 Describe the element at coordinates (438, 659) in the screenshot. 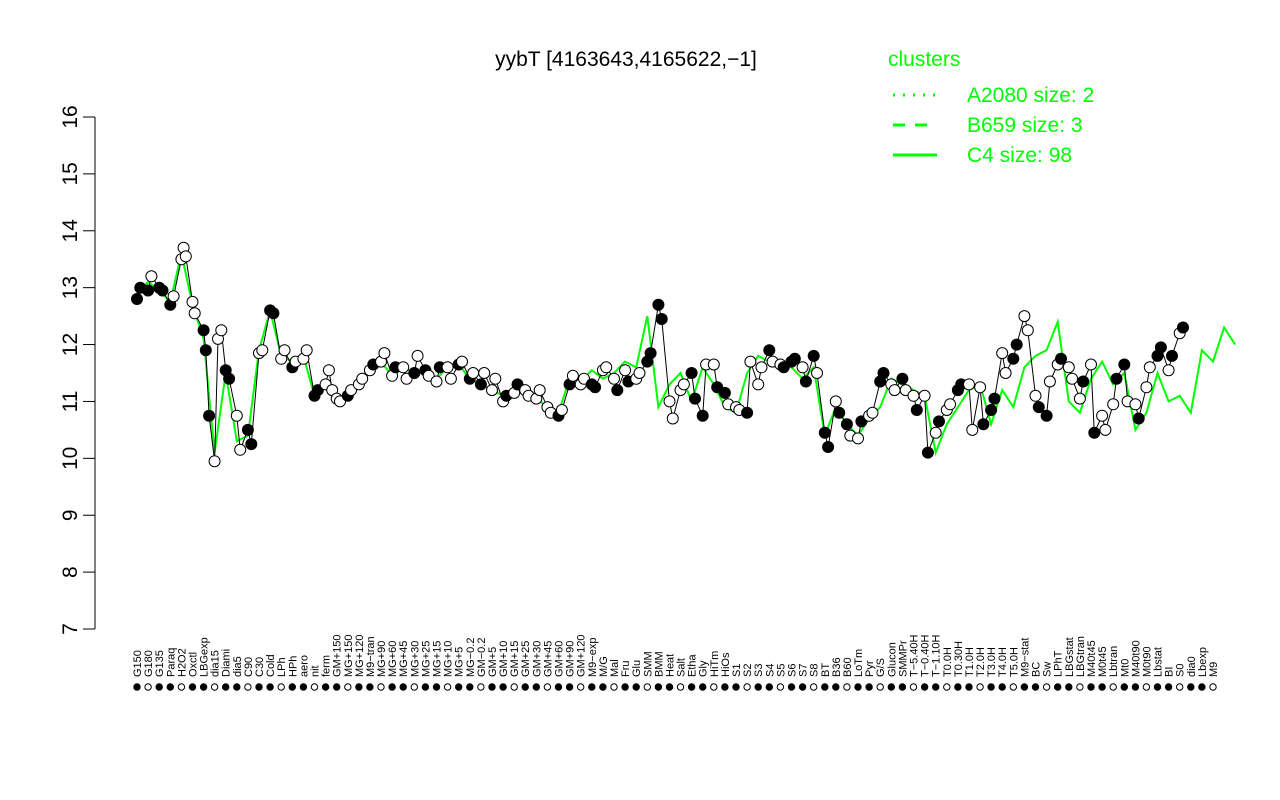

I see `x-tick-label: MG+15` at that location.